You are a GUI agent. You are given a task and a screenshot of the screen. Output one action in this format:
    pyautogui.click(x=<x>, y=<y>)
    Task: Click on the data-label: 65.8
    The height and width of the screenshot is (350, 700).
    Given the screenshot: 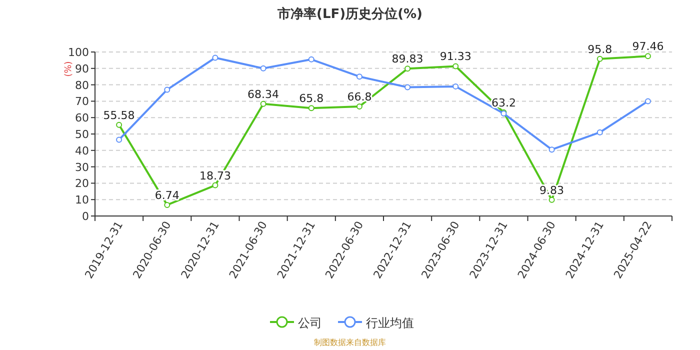 What is the action you would take?
    pyautogui.click(x=311, y=99)
    